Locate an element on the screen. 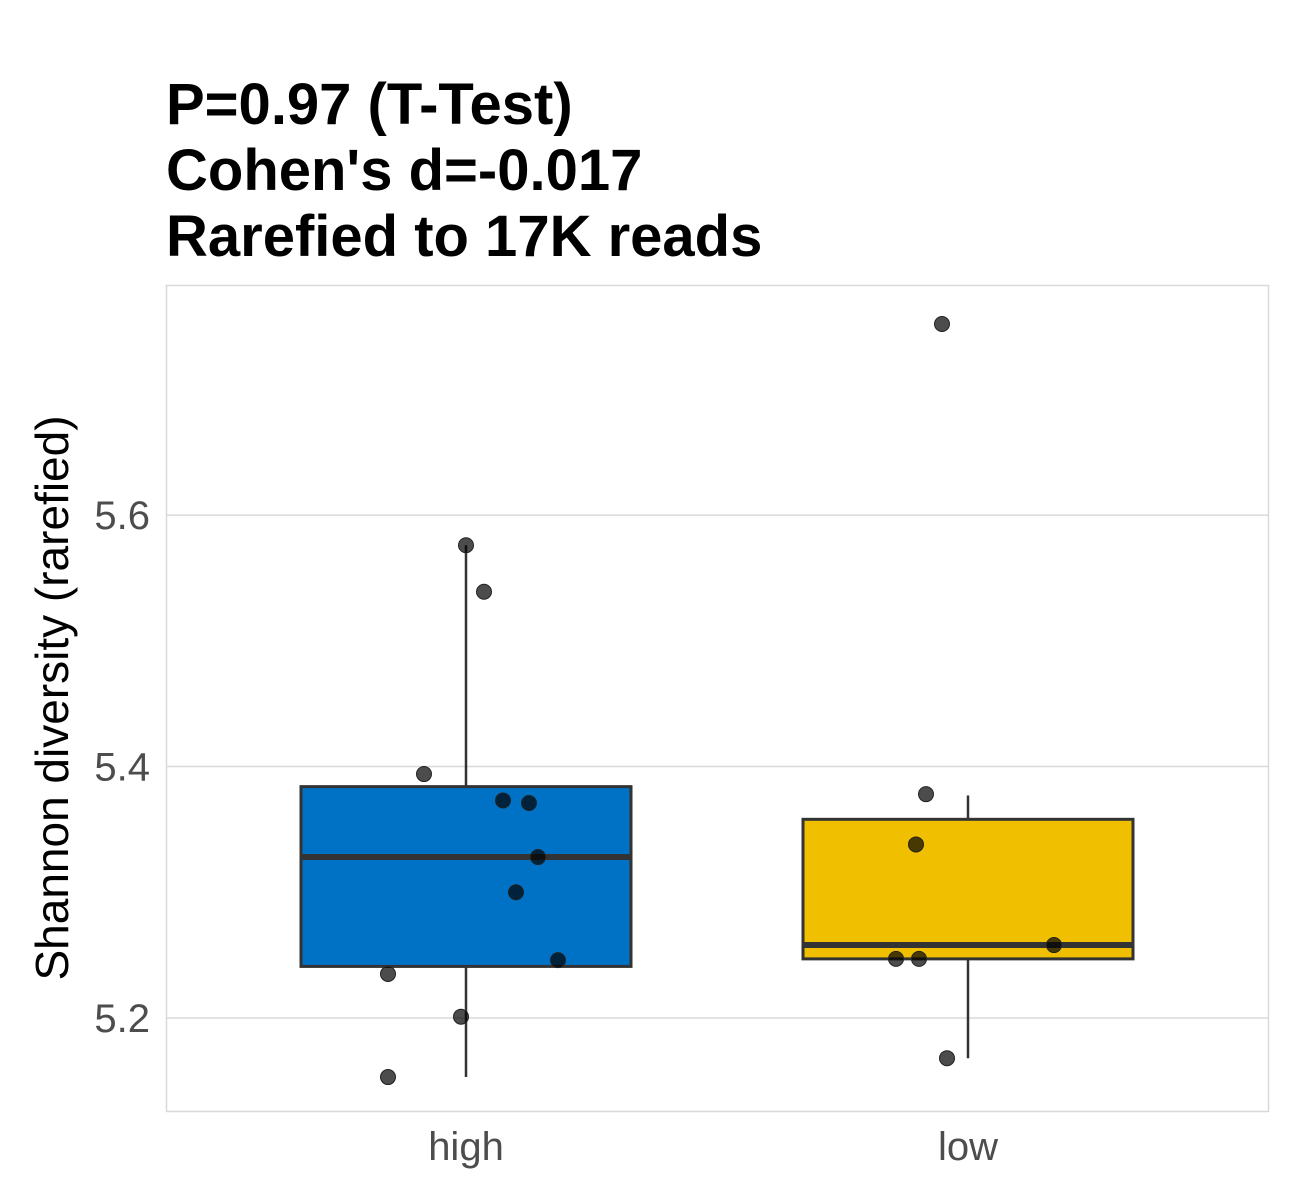 Image resolution: width=1300 pixels, height=1200 pixels. y-tick-label: 5.4 is located at coordinates (122, 768).